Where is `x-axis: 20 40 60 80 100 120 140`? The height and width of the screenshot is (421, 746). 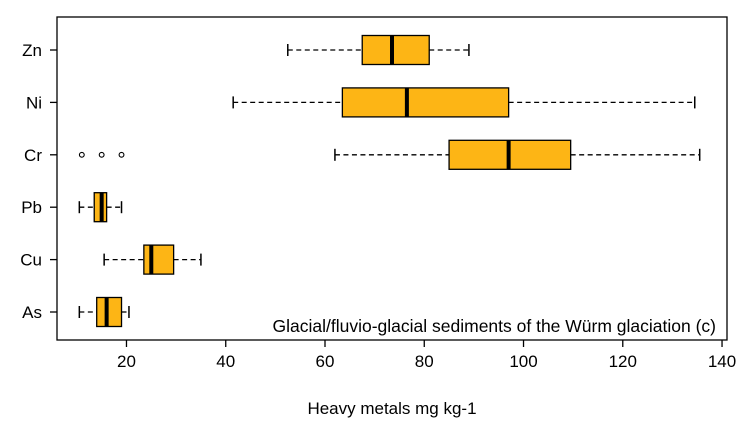
x-axis: 20 40 60 80 100 120 140 is located at coordinates (426, 355).